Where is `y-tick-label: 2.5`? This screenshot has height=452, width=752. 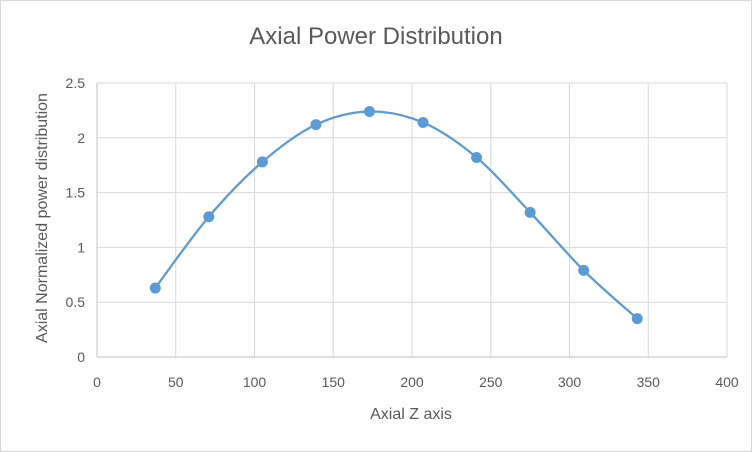 y-tick-label: 2.5 is located at coordinates (76, 83).